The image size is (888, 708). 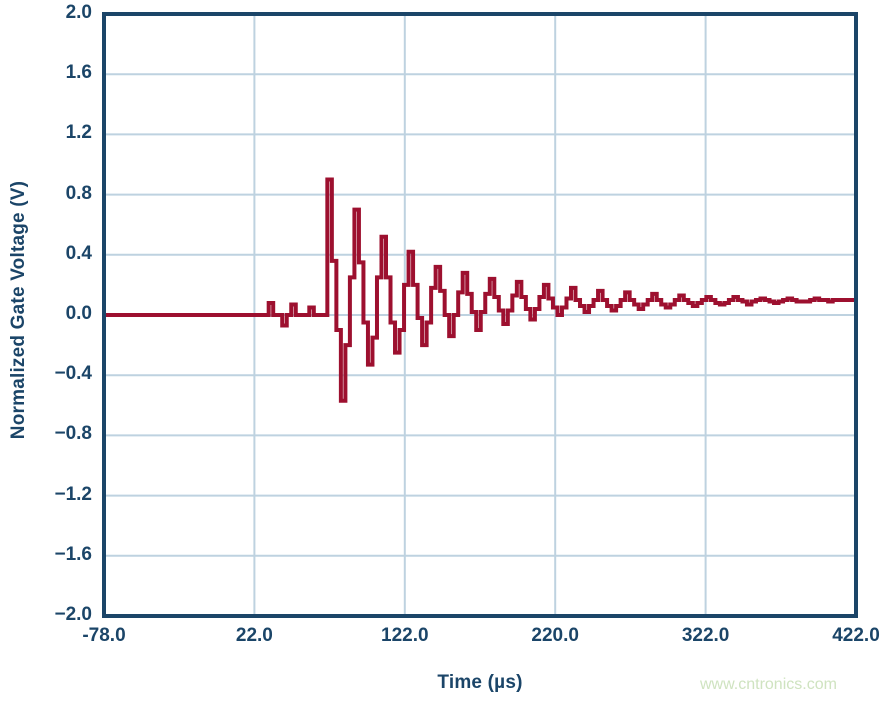 I want to click on x-axis-title: Time (µs), so click(x=480, y=683).